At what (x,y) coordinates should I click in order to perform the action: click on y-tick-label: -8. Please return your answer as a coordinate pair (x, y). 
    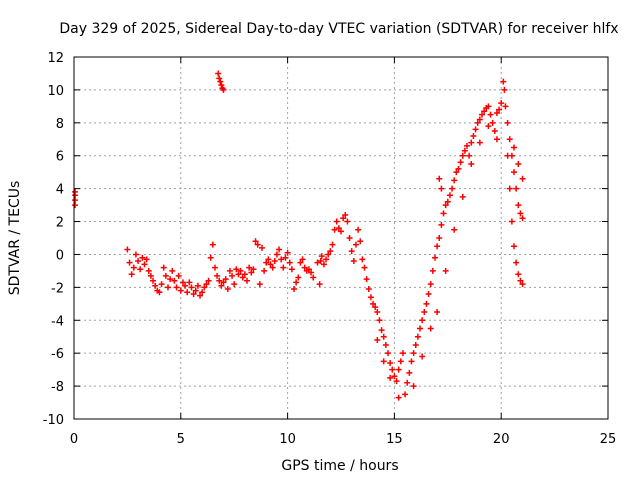
    Looking at the image, I should click on (57, 387).